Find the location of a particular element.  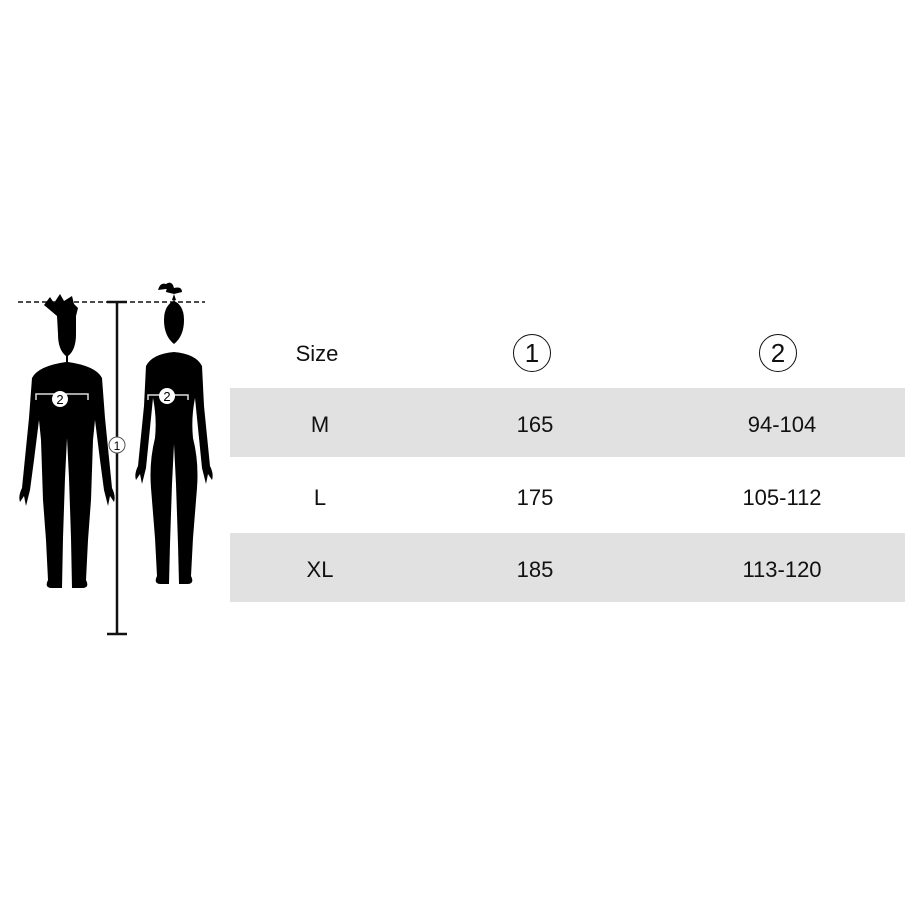

header-chest: 2 is located at coordinates (778, 353).